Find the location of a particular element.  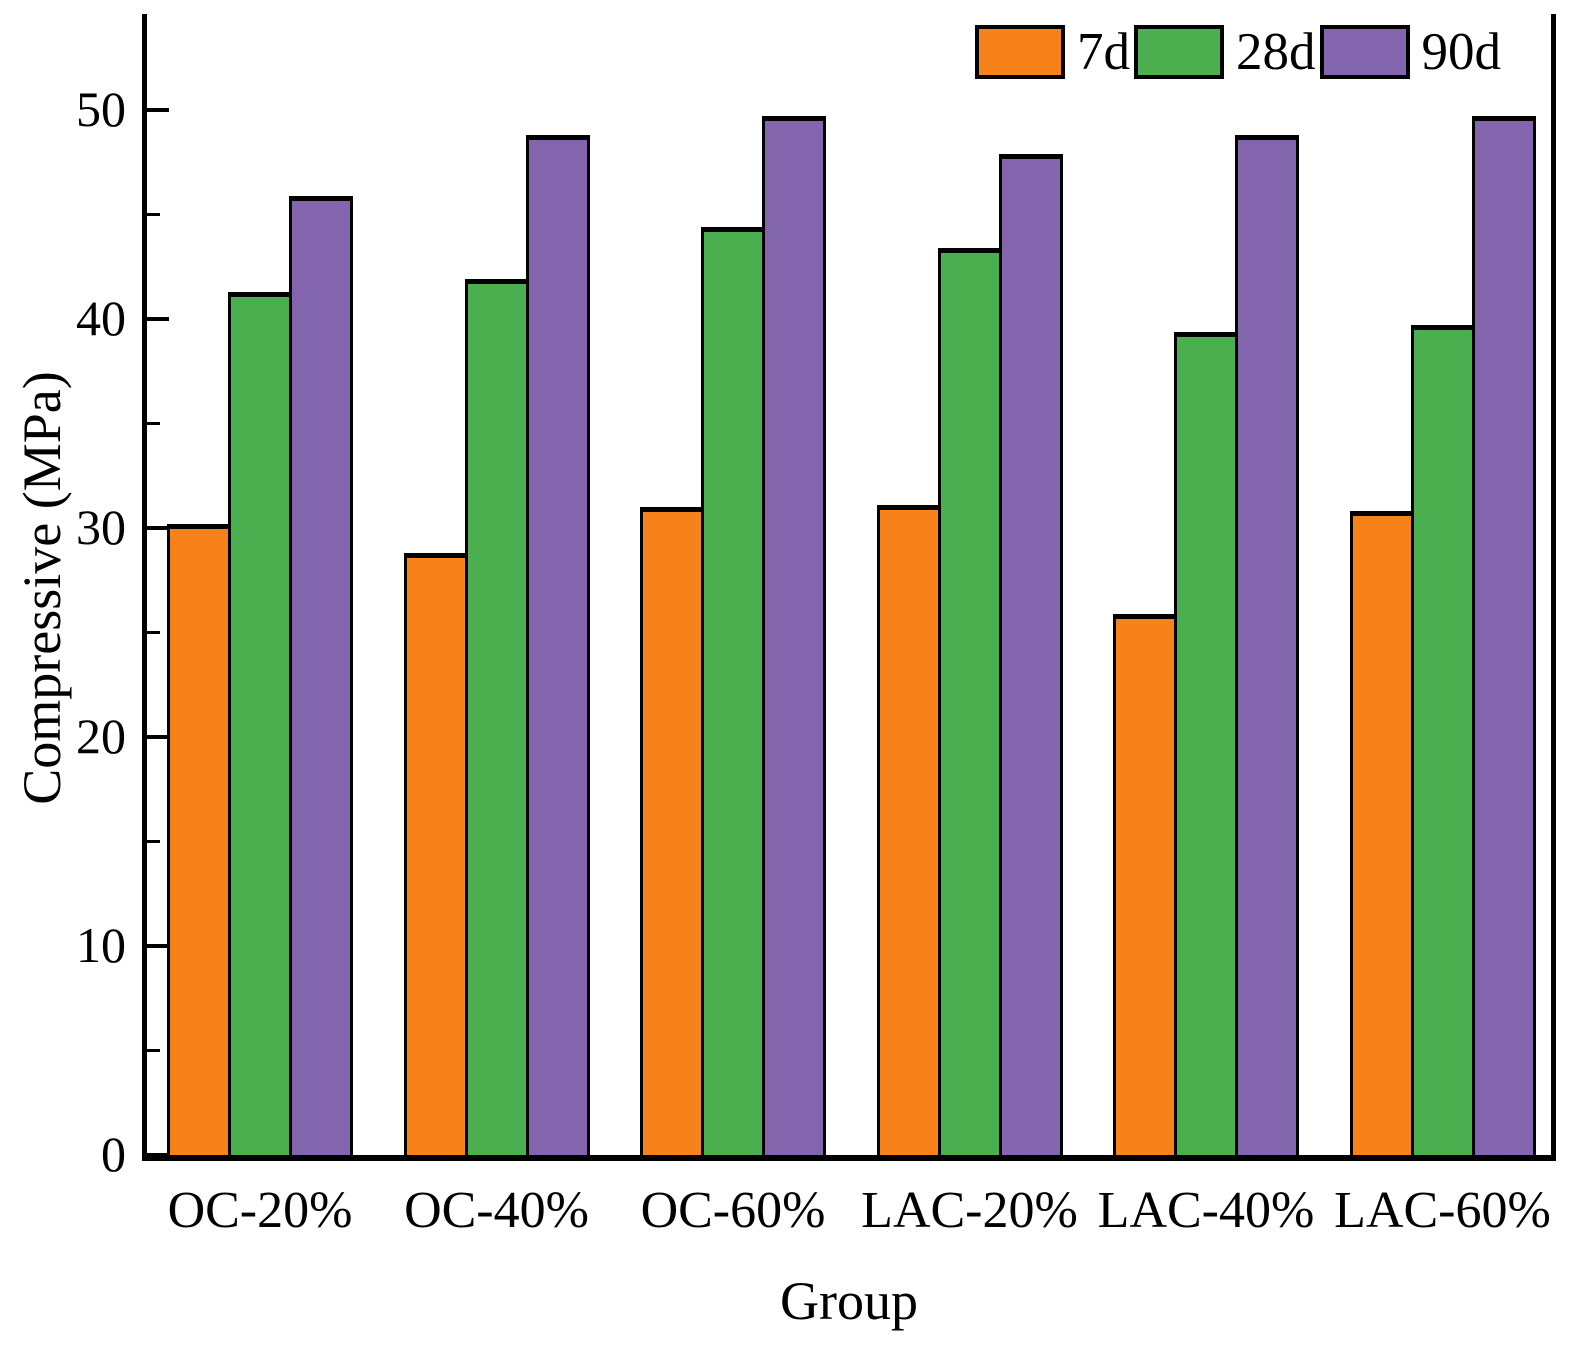

x-category-label-OC-20%: OC-20% is located at coordinates (260, 1210).